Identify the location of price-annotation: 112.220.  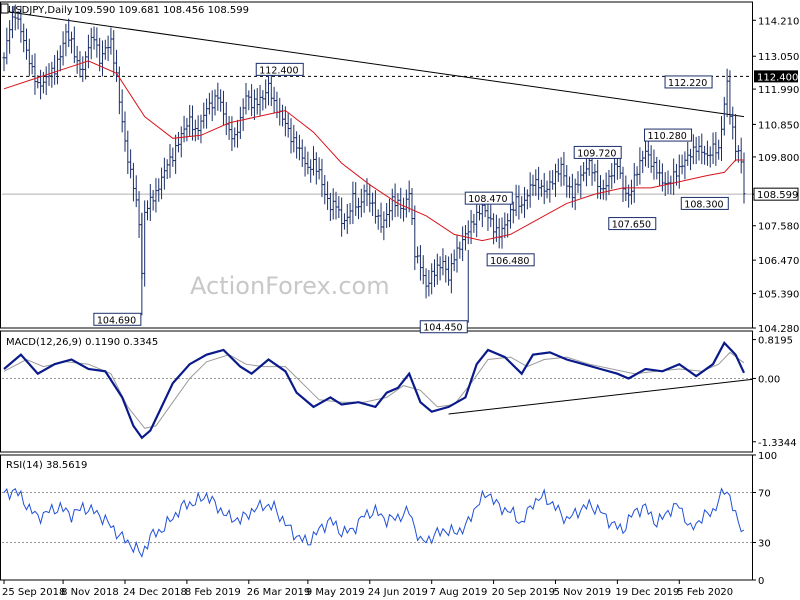
(688, 82).